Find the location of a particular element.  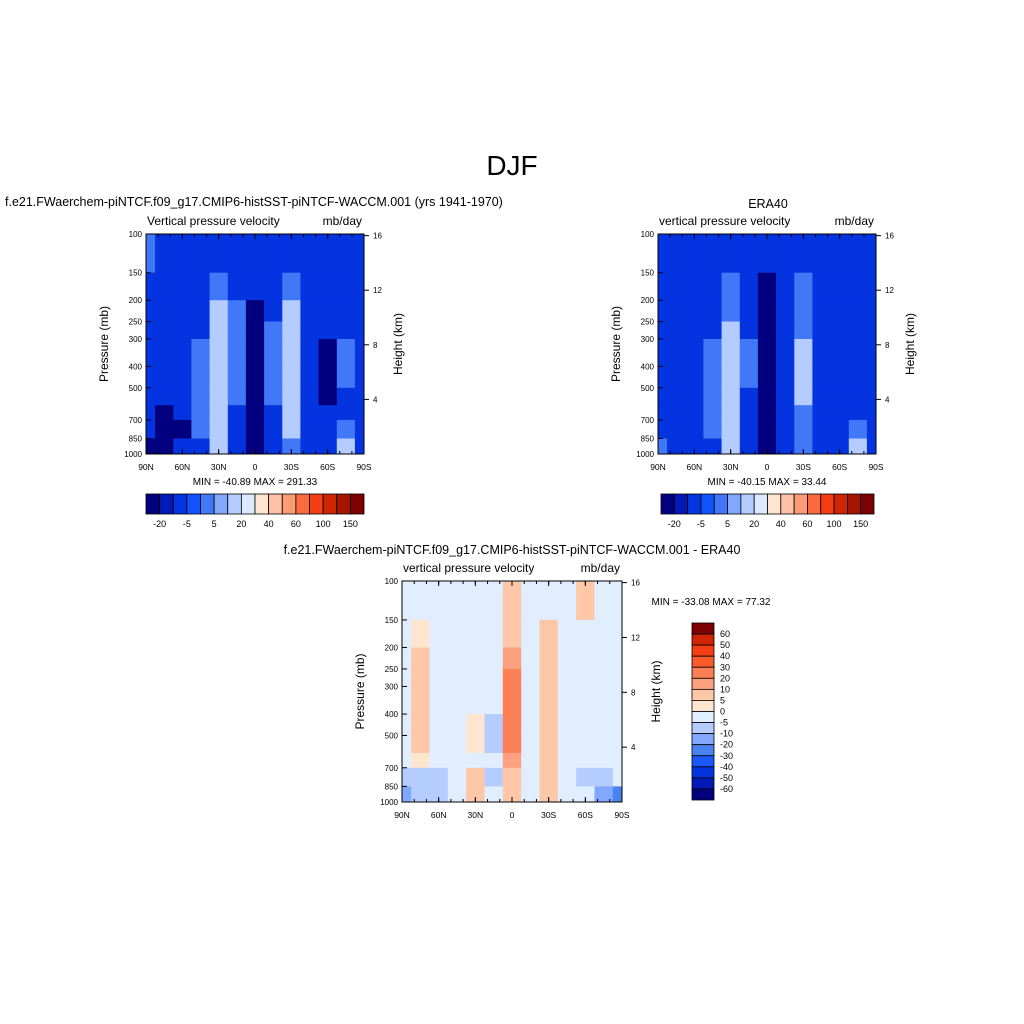

y-right-axis-title: Height (km) is located at coordinates (656, 691).